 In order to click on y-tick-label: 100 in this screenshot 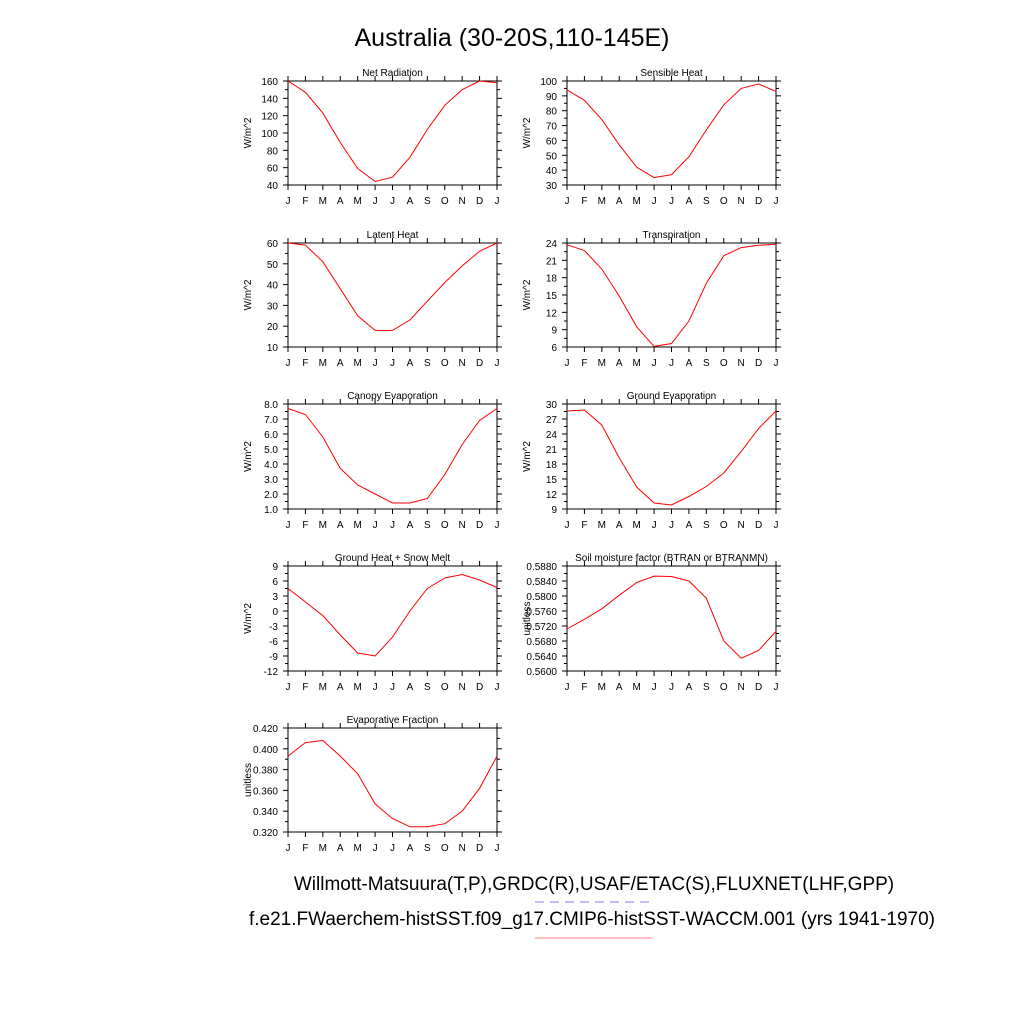, I will do `click(269, 134)`.